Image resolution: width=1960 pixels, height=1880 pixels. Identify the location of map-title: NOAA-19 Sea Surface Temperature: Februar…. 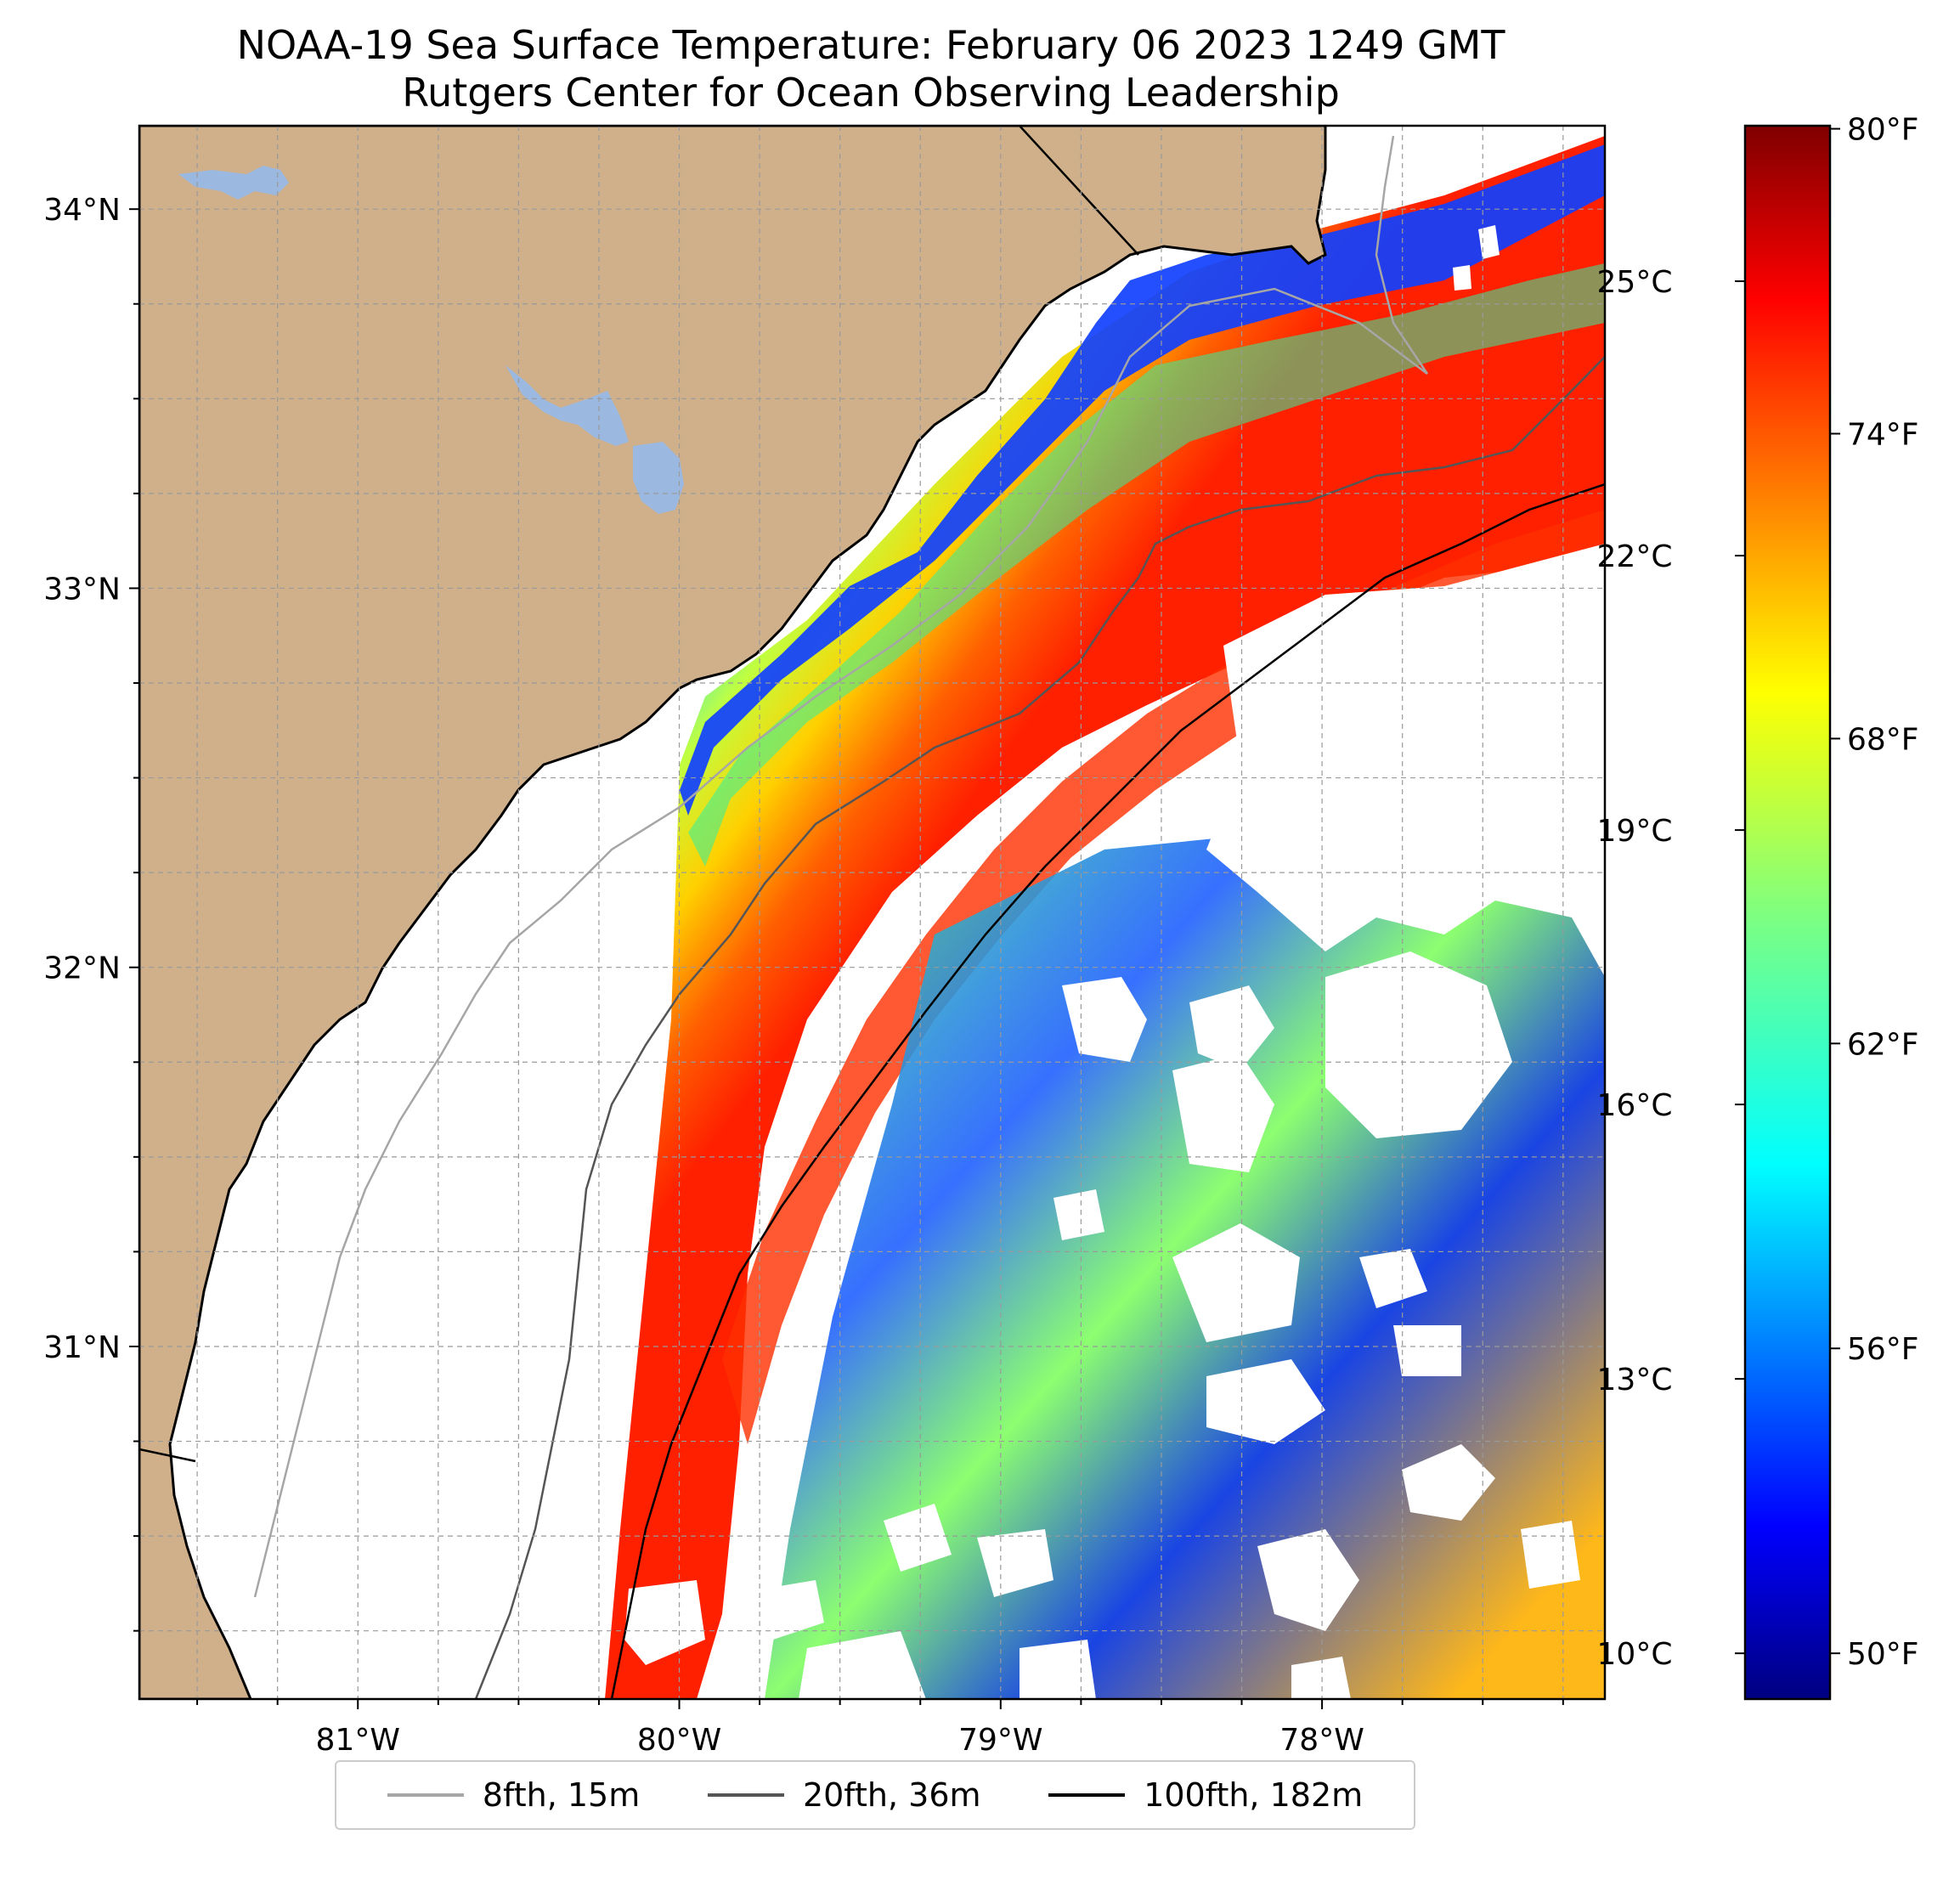
(871, 45).